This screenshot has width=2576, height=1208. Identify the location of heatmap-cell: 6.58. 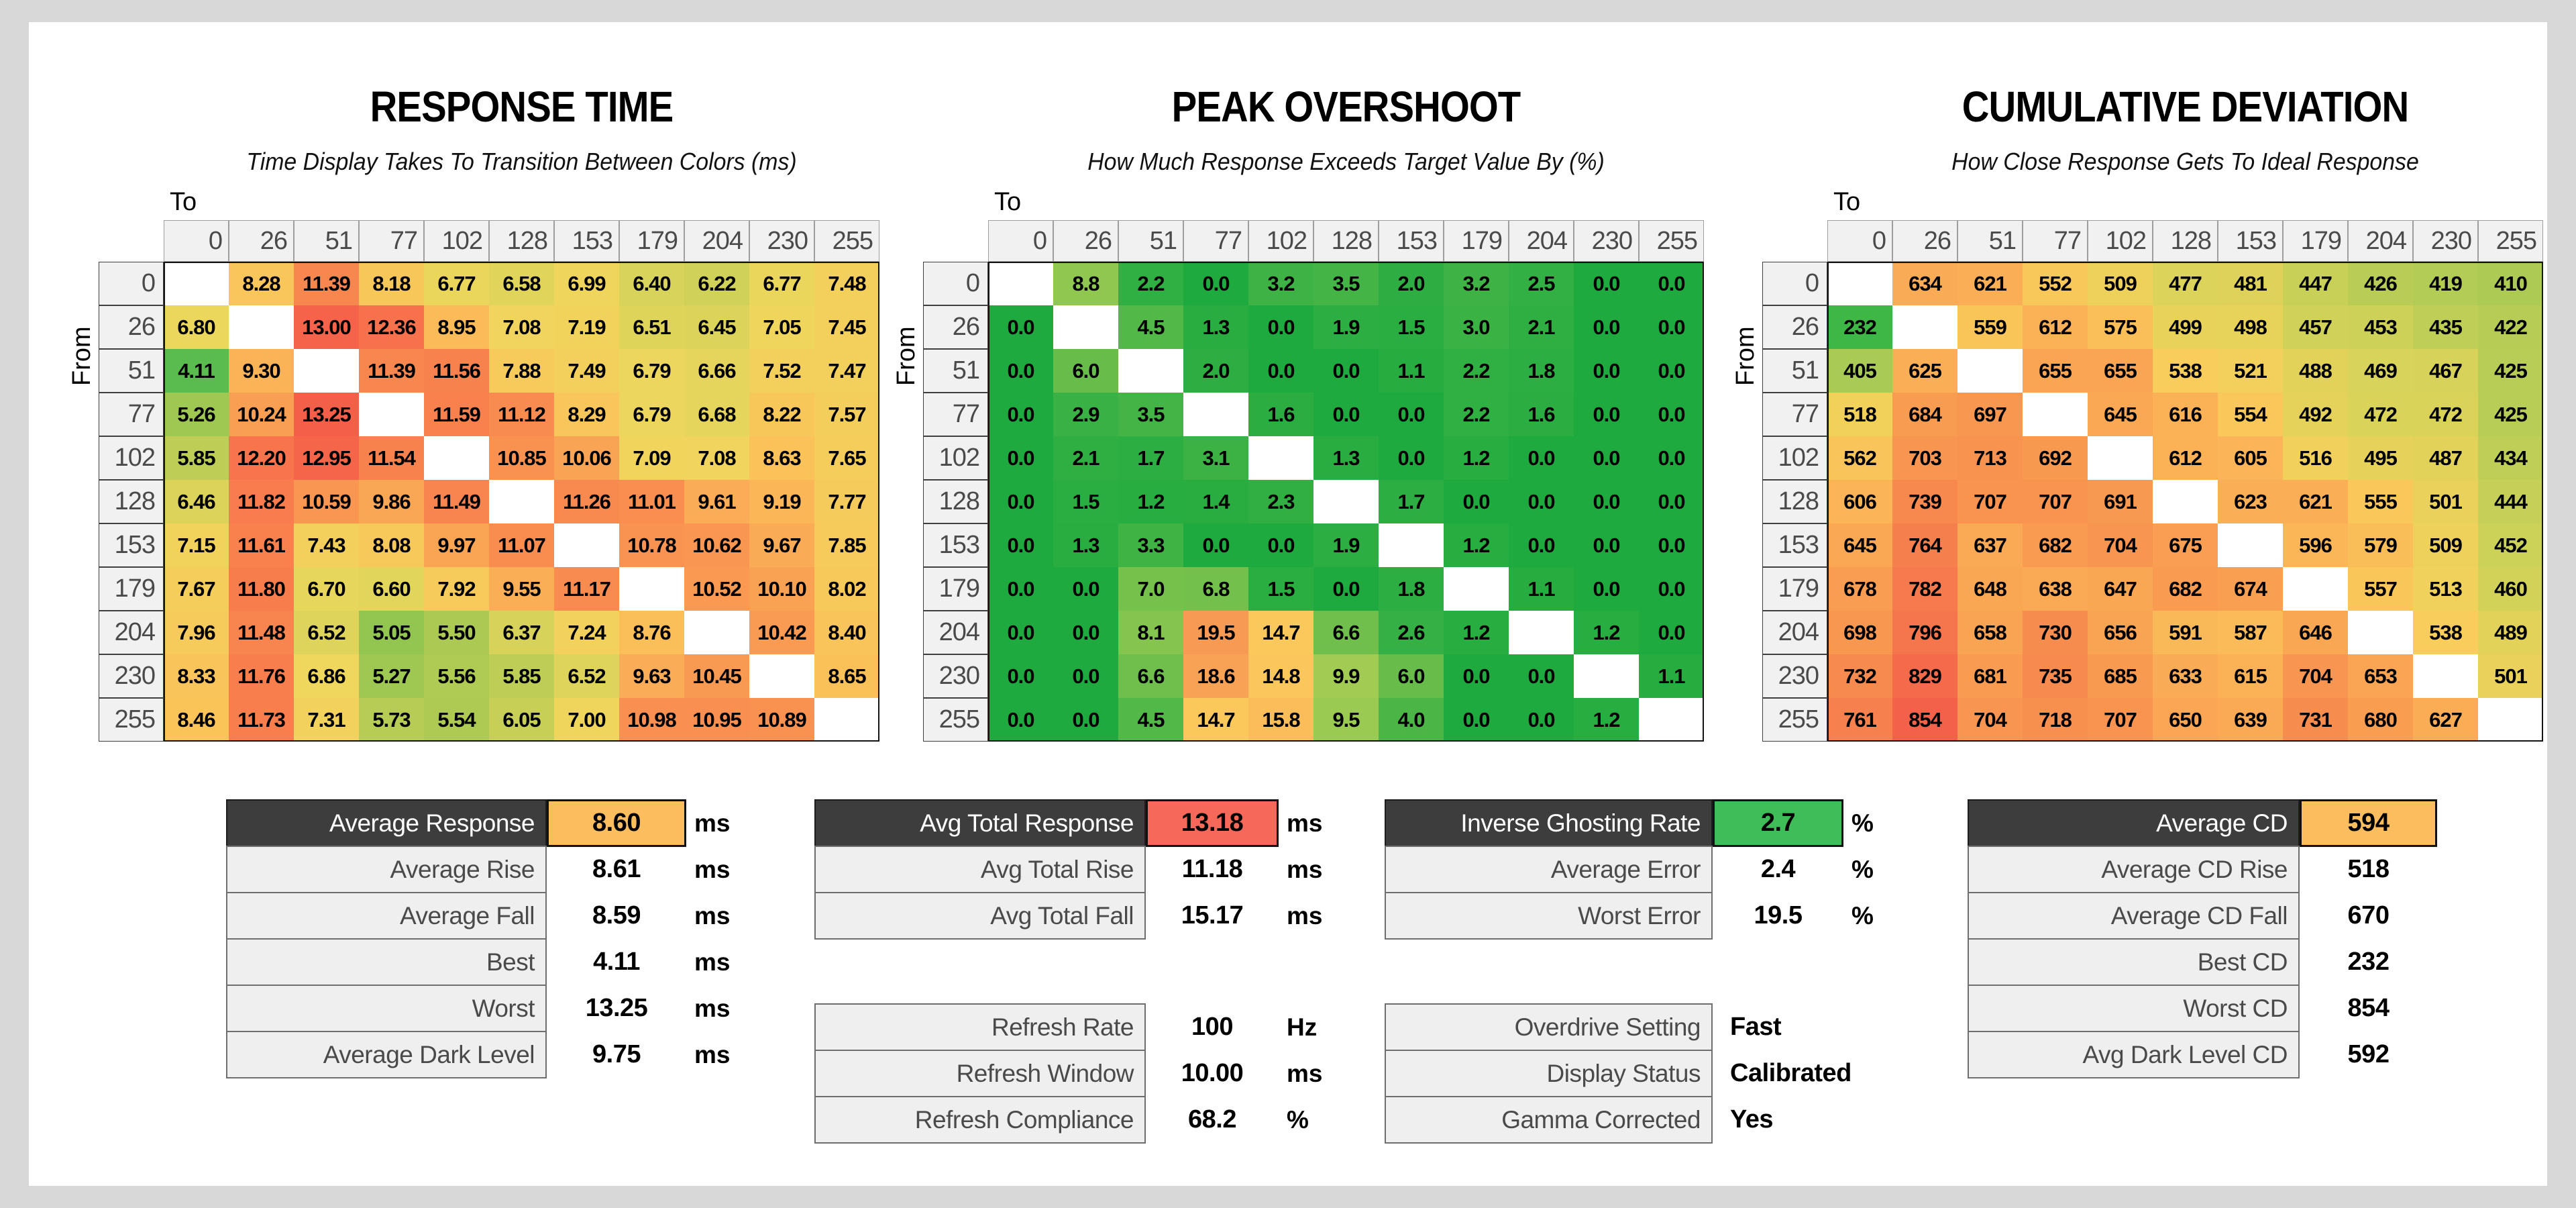
(521, 283).